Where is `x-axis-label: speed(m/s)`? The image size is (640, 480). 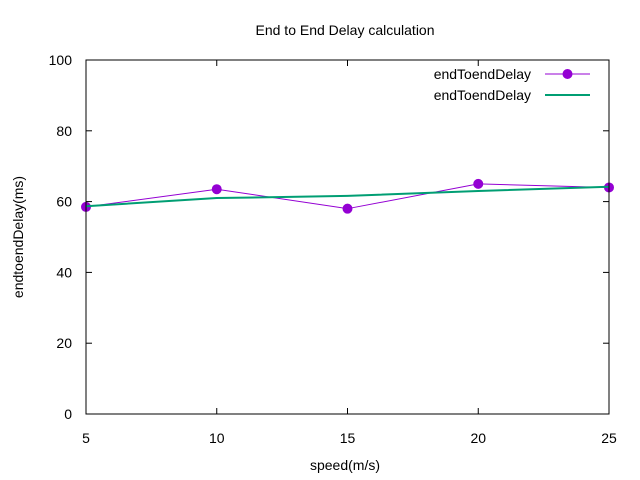
x-axis-label: speed(m/s) is located at coordinates (345, 465).